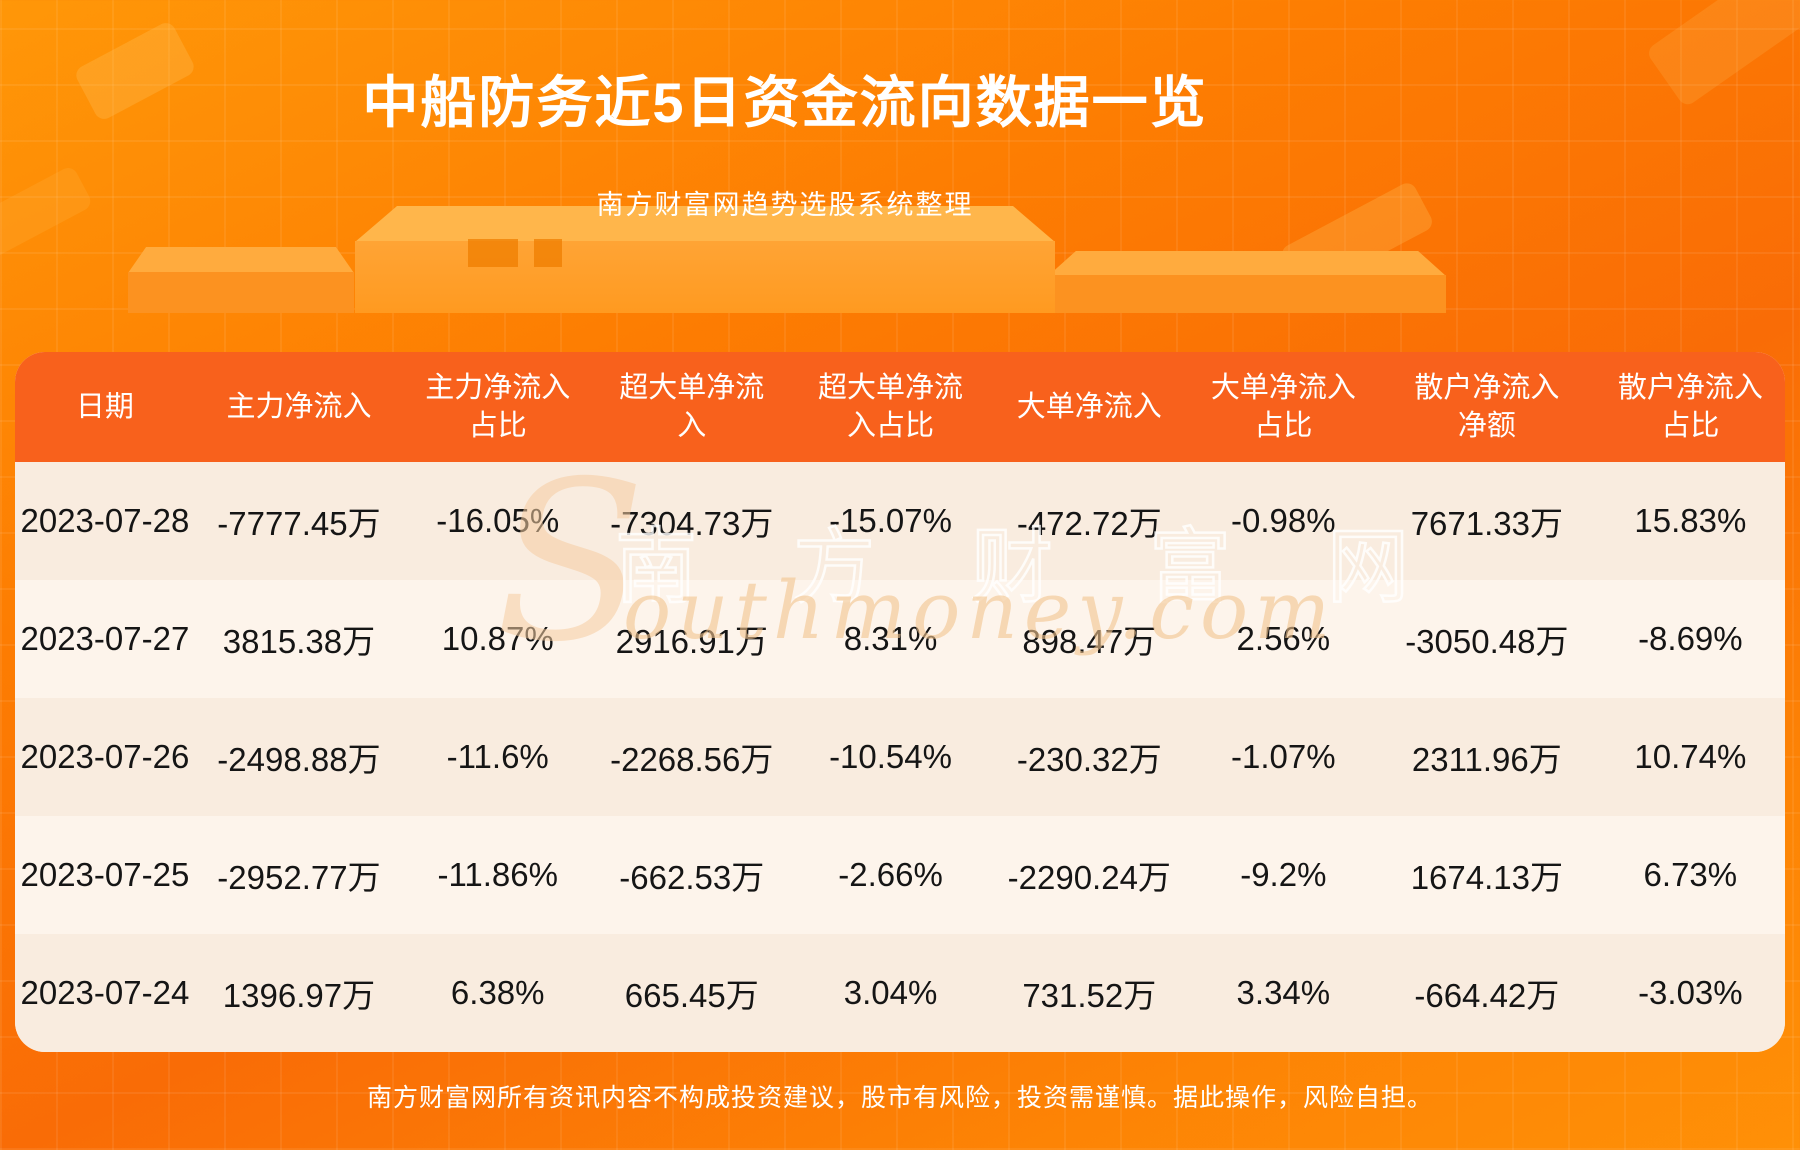  What do you see at coordinates (105, 638) in the screenshot?
I see `date-cell: 2023-07-27` at bounding box center [105, 638].